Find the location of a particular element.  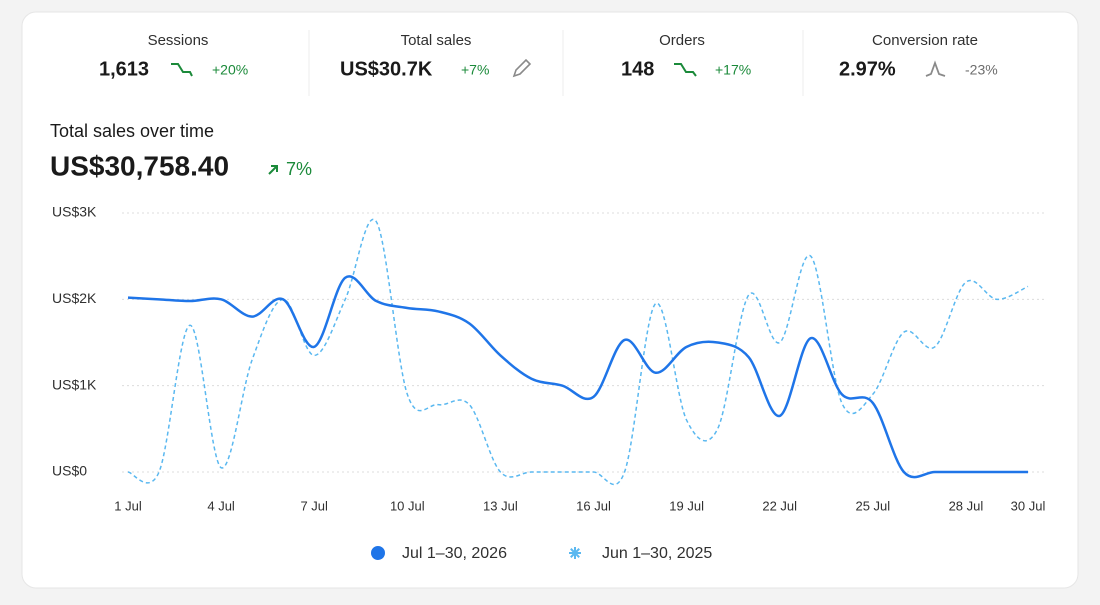

metric-change: +17% is located at coordinates (733, 70).